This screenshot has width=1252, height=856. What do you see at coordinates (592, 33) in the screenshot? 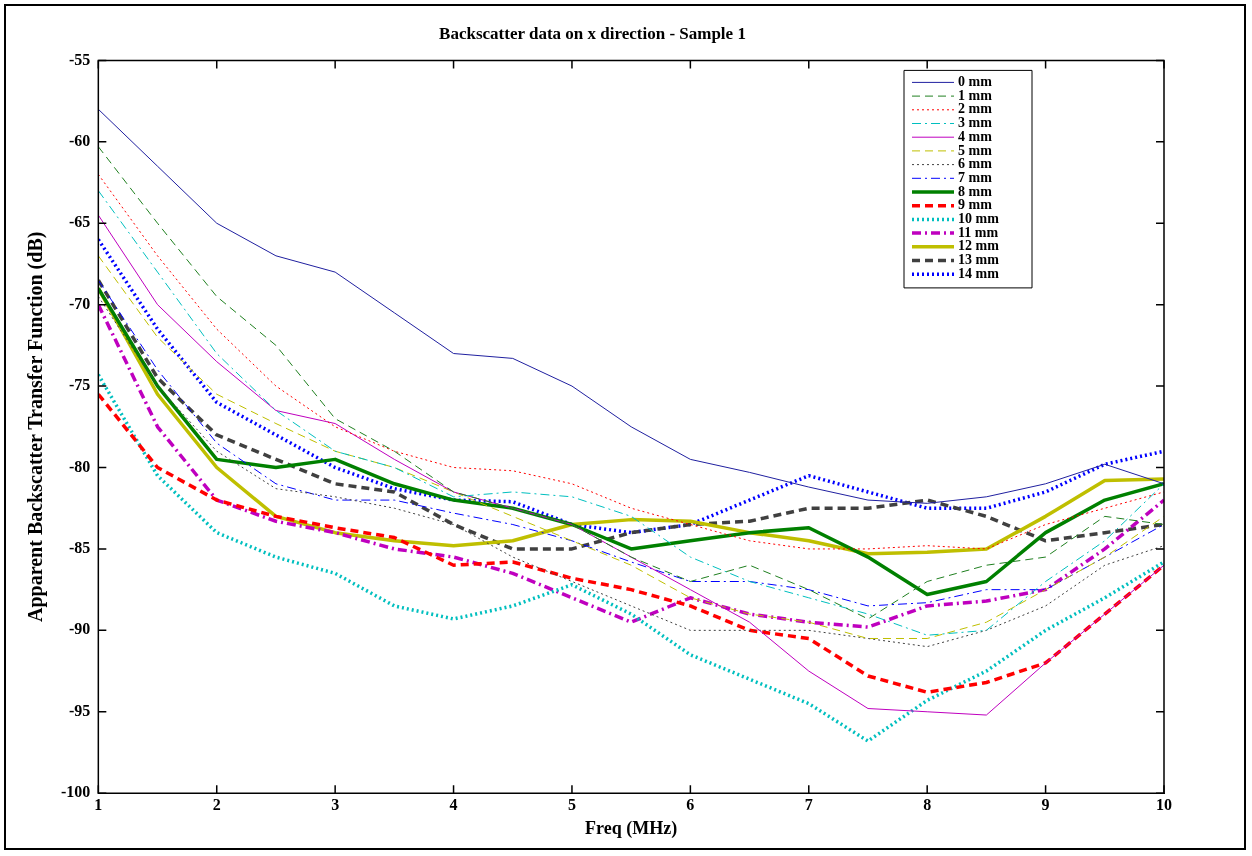
I see `chart-title: Backscatter data on x direction - Sample 1` at bounding box center [592, 33].